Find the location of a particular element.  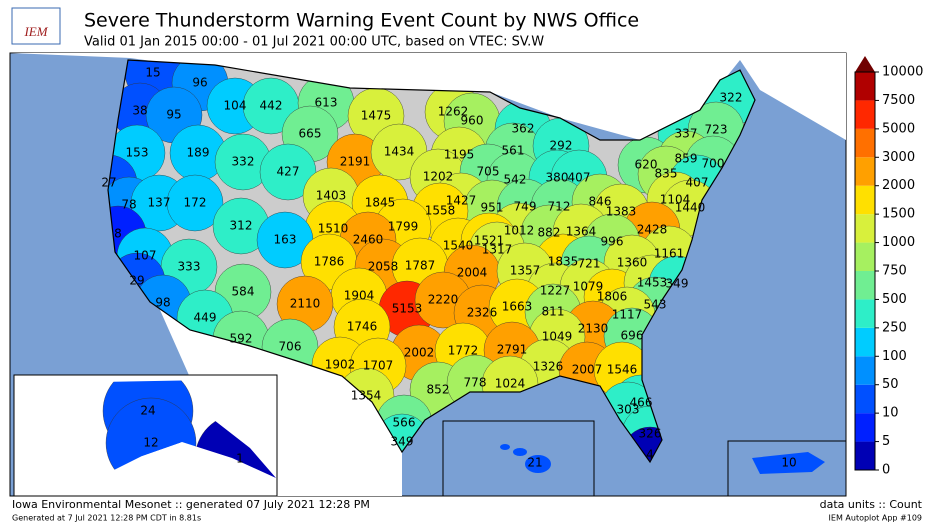

colorbar-extend is located at coordinates (865, 64).